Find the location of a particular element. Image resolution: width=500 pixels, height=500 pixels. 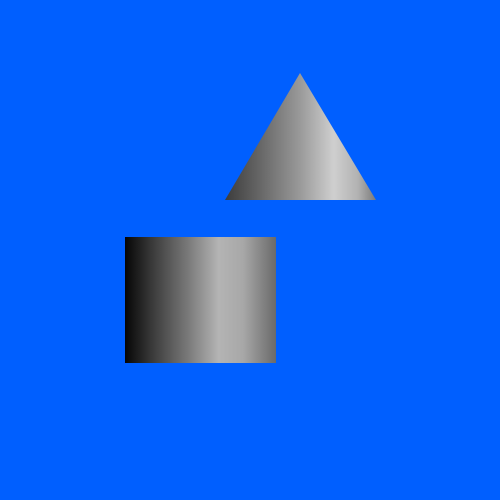

cylinder-shape is located at coordinates (200, 300).